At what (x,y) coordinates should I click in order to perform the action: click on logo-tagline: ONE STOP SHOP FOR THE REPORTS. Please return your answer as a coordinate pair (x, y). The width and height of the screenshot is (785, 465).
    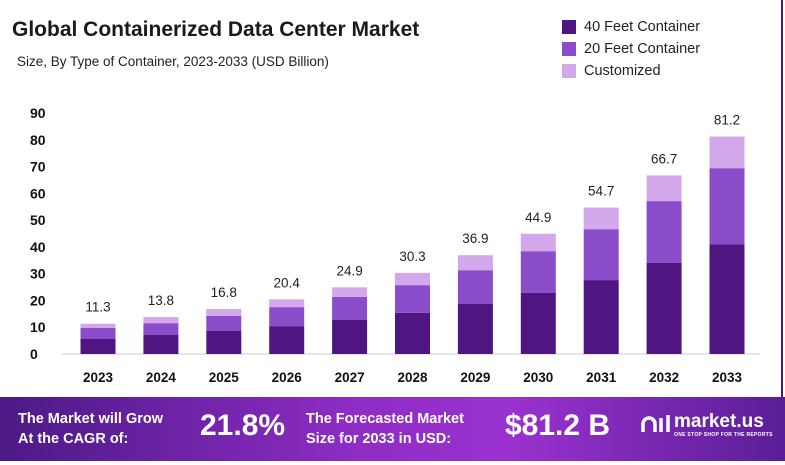
    Looking at the image, I should click on (723, 435).